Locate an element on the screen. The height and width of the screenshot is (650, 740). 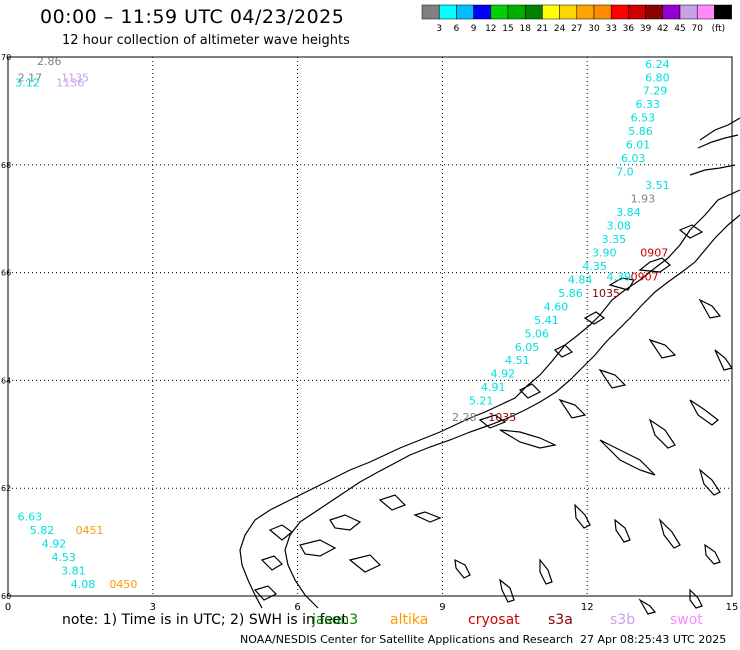
wave-height-label: 6.24 is located at coordinates (657, 64).